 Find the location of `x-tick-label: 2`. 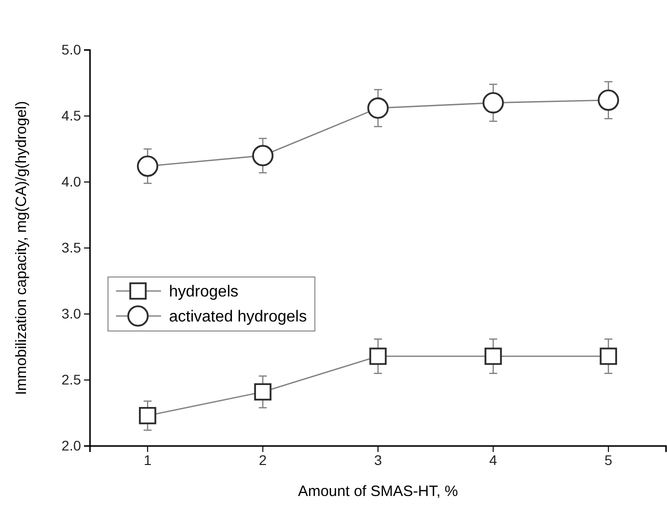

x-tick-label: 2 is located at coordinates (262, 460).